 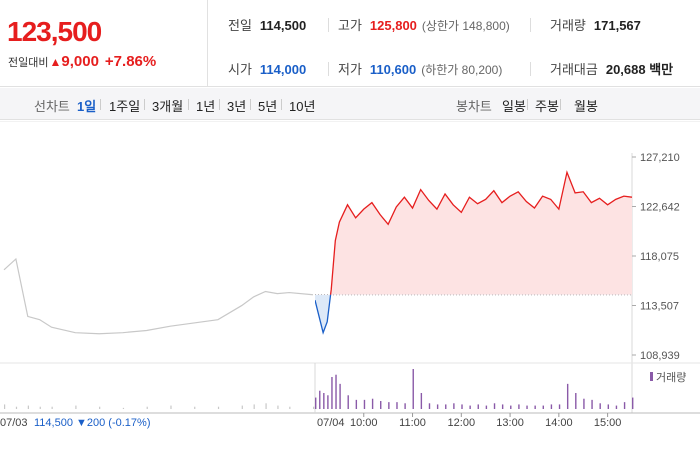 I want to click on period-10y: 10년, so click(x=302, y=106).